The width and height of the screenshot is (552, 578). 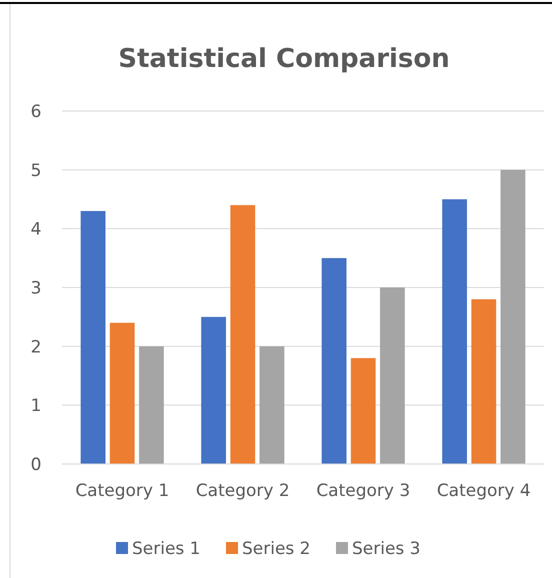 What do you see at coordinates (363, 491) in the screenshot?
I see `x-tick-label: Category 3` at bounding box center [363, 491].